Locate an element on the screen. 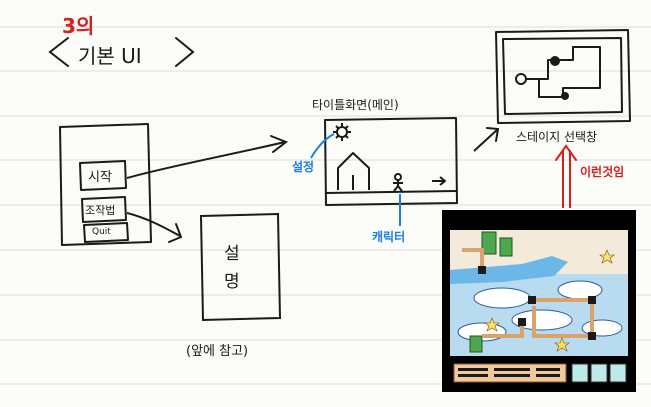  controls-button-box is located at coordinates (104, 209).